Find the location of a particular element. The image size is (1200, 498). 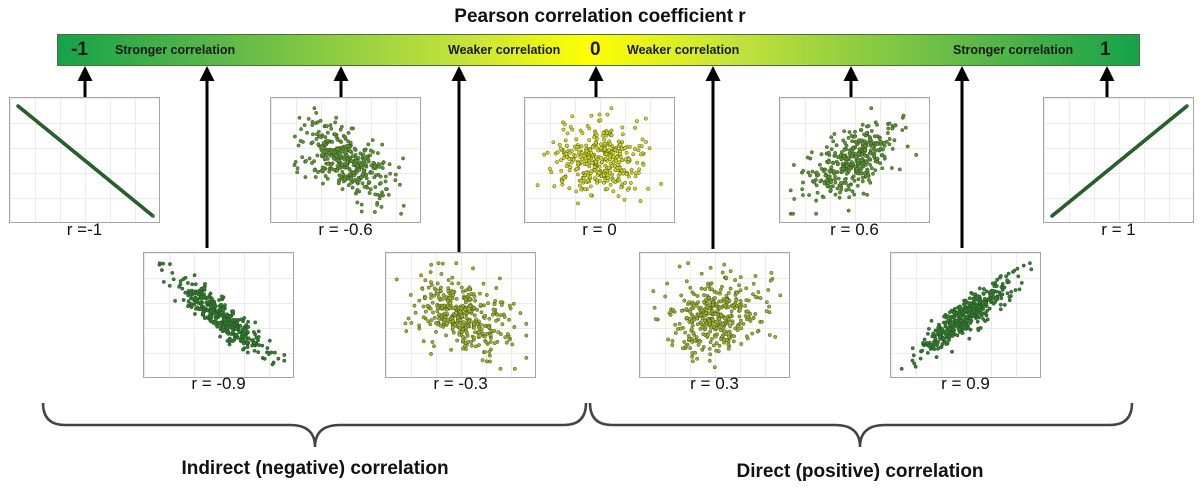

r-value-label-3: r = -0.3 is located at coordinates (460, 383).